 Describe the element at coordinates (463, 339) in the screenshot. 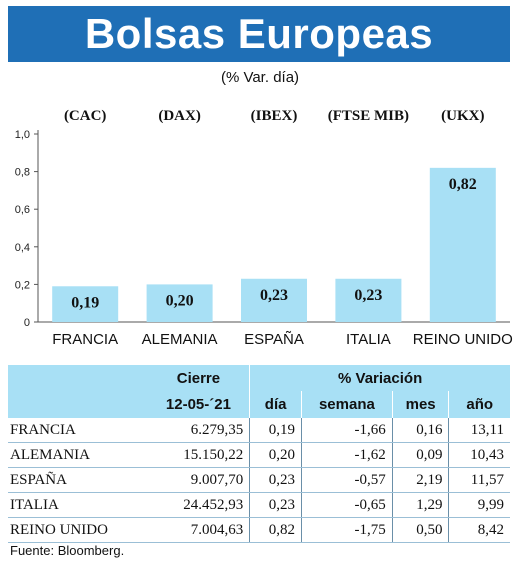

I see `x-category-label: REINO UNIDO` at that location.